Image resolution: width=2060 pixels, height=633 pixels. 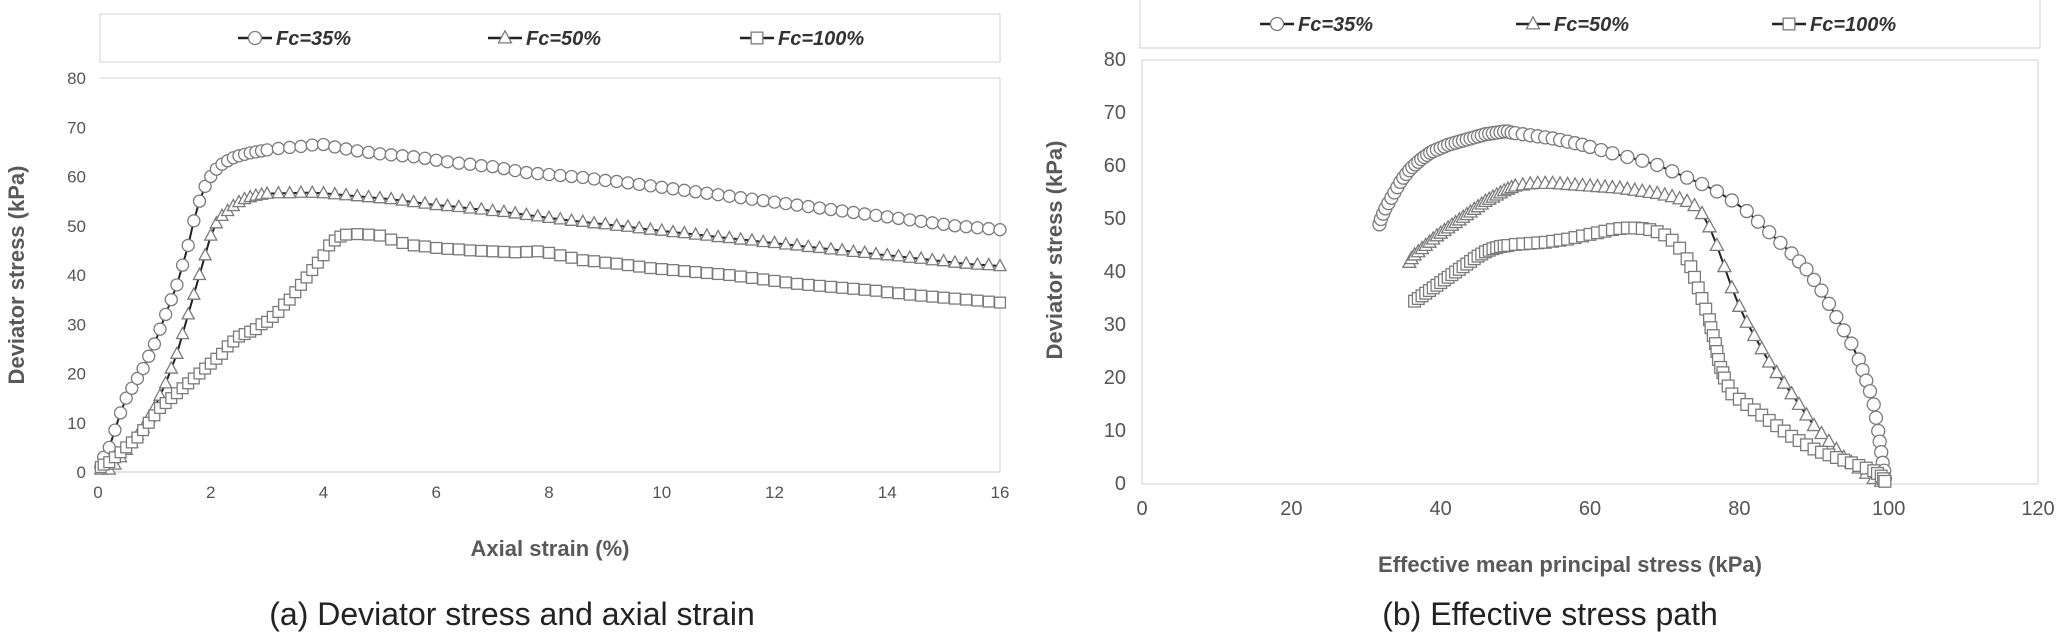 What do you see at coordinates (76, 177) in the screenshot?
I see `y-tick-label: 60` at bounding box center [76, 177].